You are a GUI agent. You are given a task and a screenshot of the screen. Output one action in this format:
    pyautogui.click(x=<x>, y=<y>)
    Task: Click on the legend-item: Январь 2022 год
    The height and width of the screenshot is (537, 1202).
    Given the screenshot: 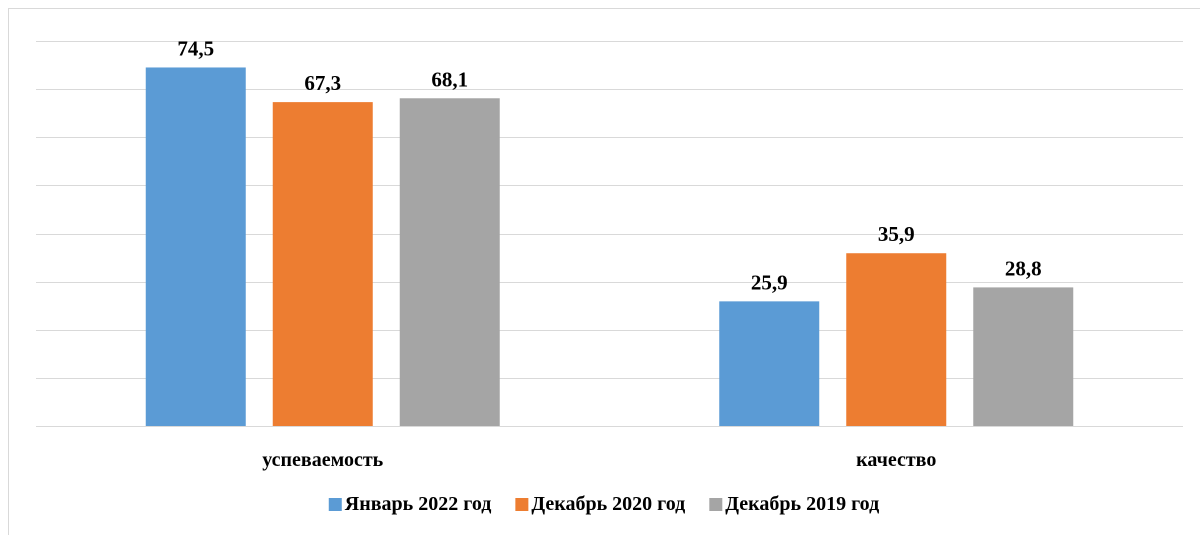 What is the action you would take?
    pyautogui.click(x=410, y=504)
    